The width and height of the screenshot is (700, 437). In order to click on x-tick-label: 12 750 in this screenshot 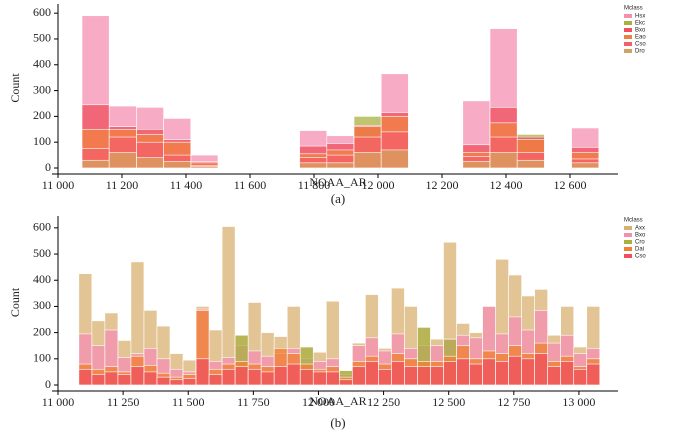, I will do `click(513, 402)`.